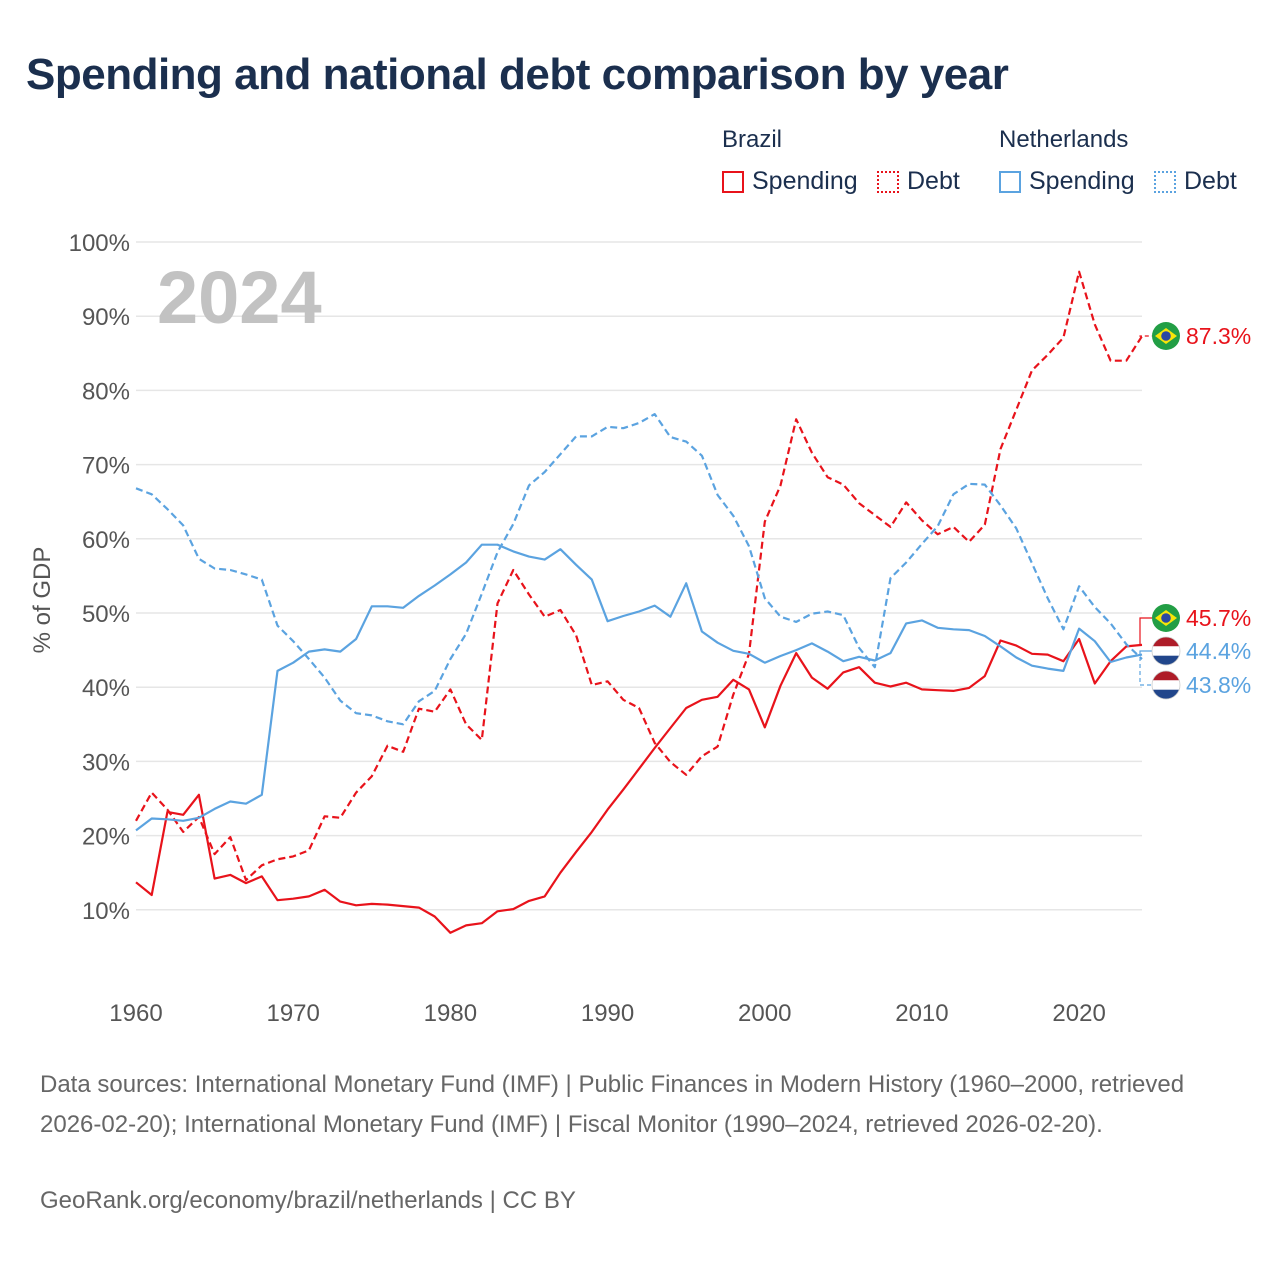 Image resolution: width=1280 pixels, height=1280 pixels. I want to click on legend-item-brazil-debt: Debt, so click(918, 181).